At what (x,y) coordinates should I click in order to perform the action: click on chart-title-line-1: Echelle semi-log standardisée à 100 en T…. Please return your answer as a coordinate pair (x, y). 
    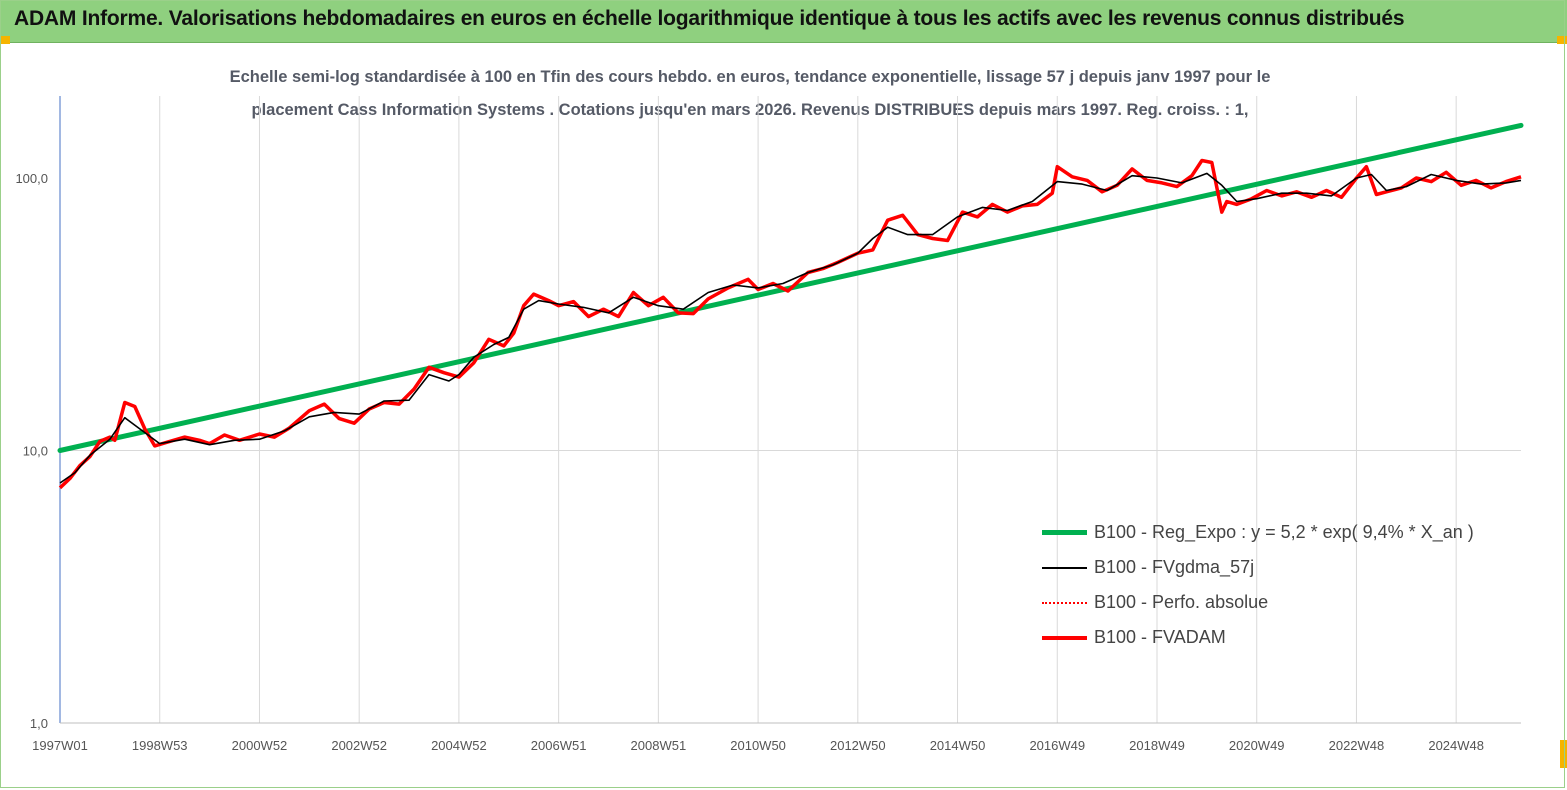
    Looking at the image, I should click on (750, 77).